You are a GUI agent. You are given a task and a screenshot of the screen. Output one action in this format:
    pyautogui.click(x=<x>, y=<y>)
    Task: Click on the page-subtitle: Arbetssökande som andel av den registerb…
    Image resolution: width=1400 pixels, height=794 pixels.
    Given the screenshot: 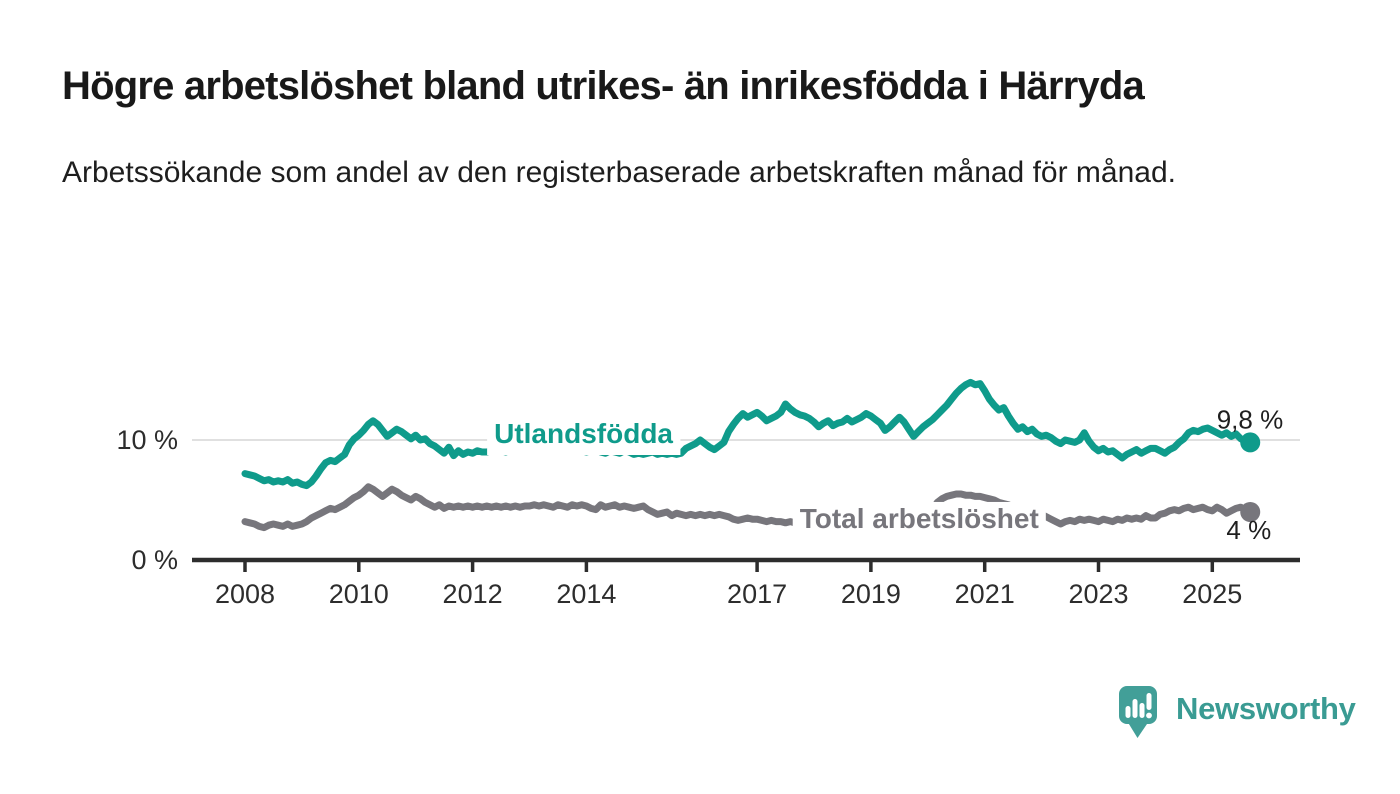 What is the action you would take?
    pyautogui.click(x=619, y=172)
    